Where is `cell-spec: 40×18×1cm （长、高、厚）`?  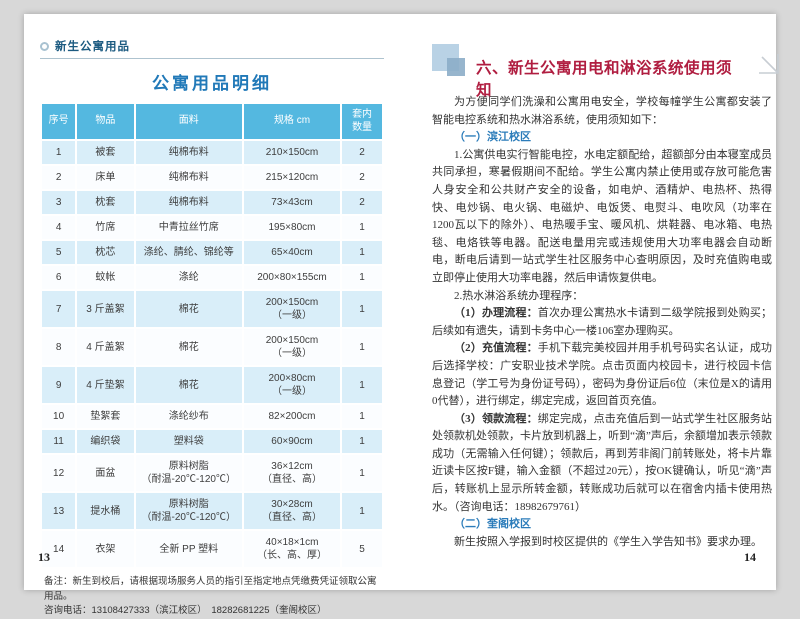
cell-spec: 40×18×1cm （长、高、厚） is located at coordinates (292, 549).